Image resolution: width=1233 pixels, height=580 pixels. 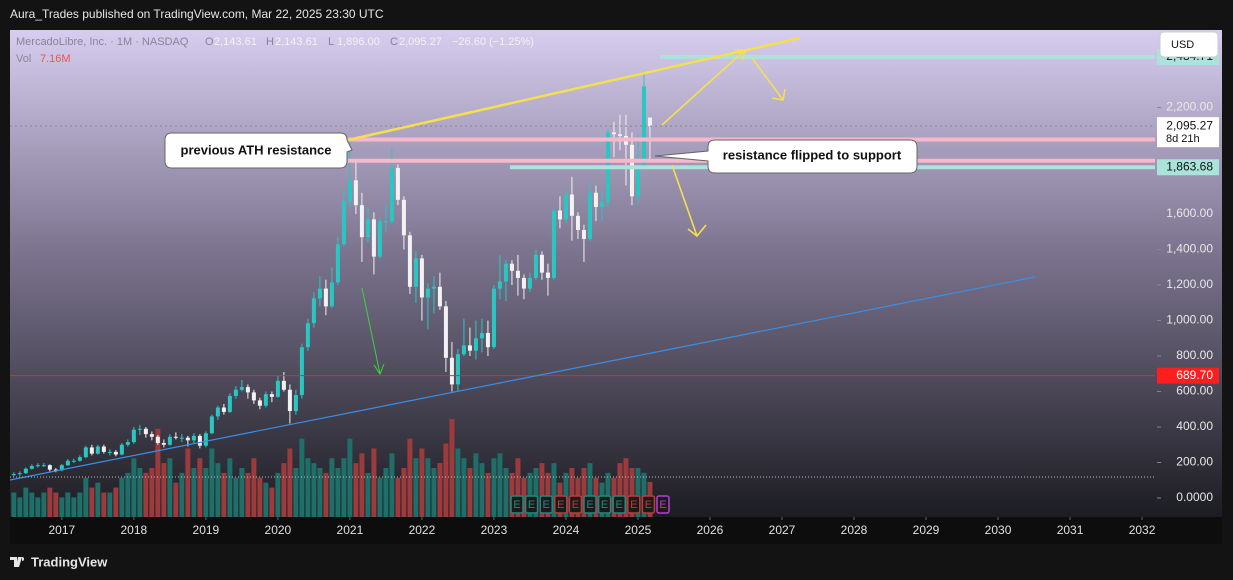 What do you see at coordinates (17, 562) in the screenshot?
I see `logo-mark` at bounding box center [17, 562].